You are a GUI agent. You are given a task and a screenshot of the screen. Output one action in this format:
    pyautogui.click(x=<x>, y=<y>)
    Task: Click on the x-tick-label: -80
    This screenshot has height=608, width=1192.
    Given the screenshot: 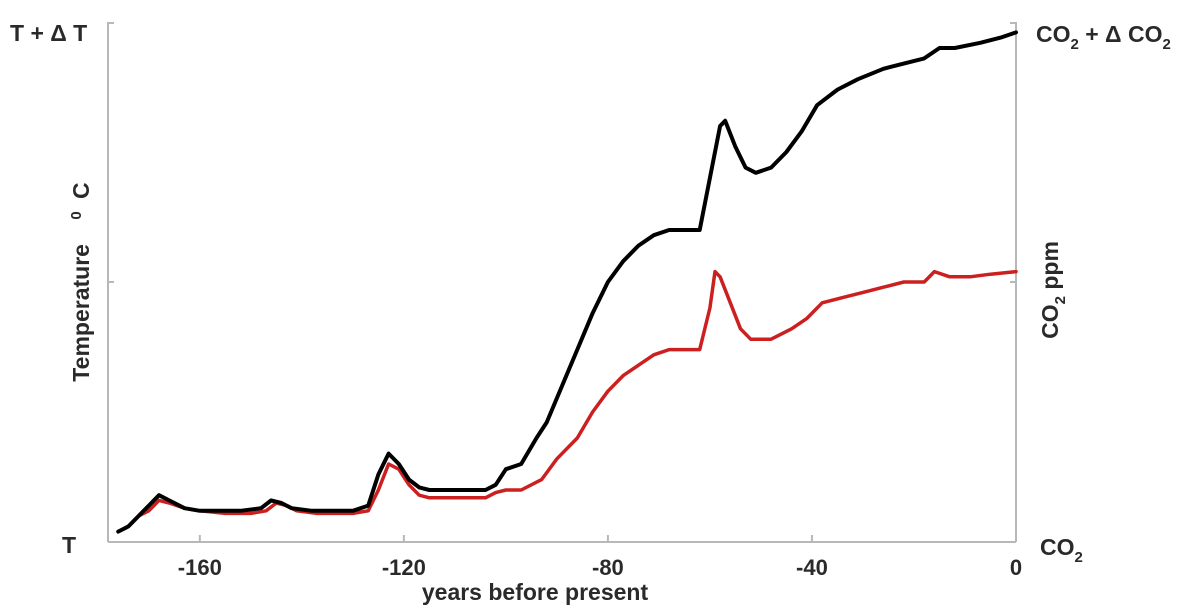 What is the action you would take?
    pyautogui.click(x=608, y=567)
    